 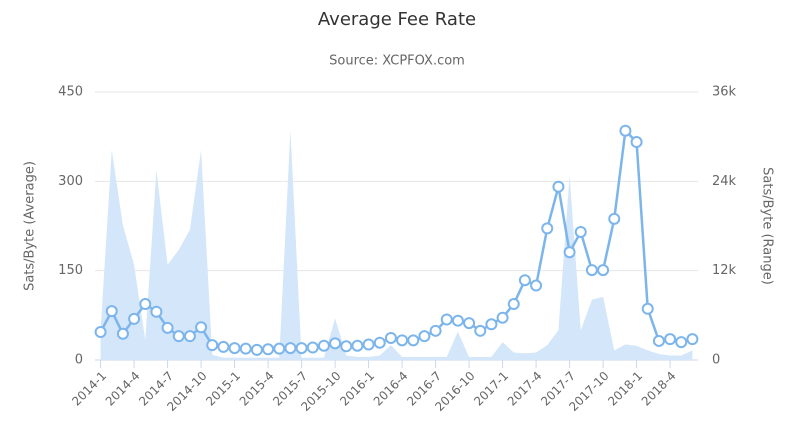 I want to click on y-axis-title: Sats/Byte (Average), so click(x=30, y=226).